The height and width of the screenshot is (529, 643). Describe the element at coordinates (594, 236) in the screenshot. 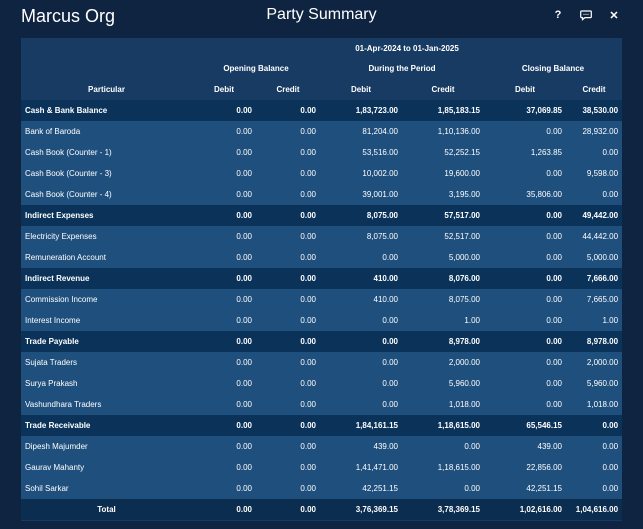

I see `amount-cell: 44,442.00` at that location.